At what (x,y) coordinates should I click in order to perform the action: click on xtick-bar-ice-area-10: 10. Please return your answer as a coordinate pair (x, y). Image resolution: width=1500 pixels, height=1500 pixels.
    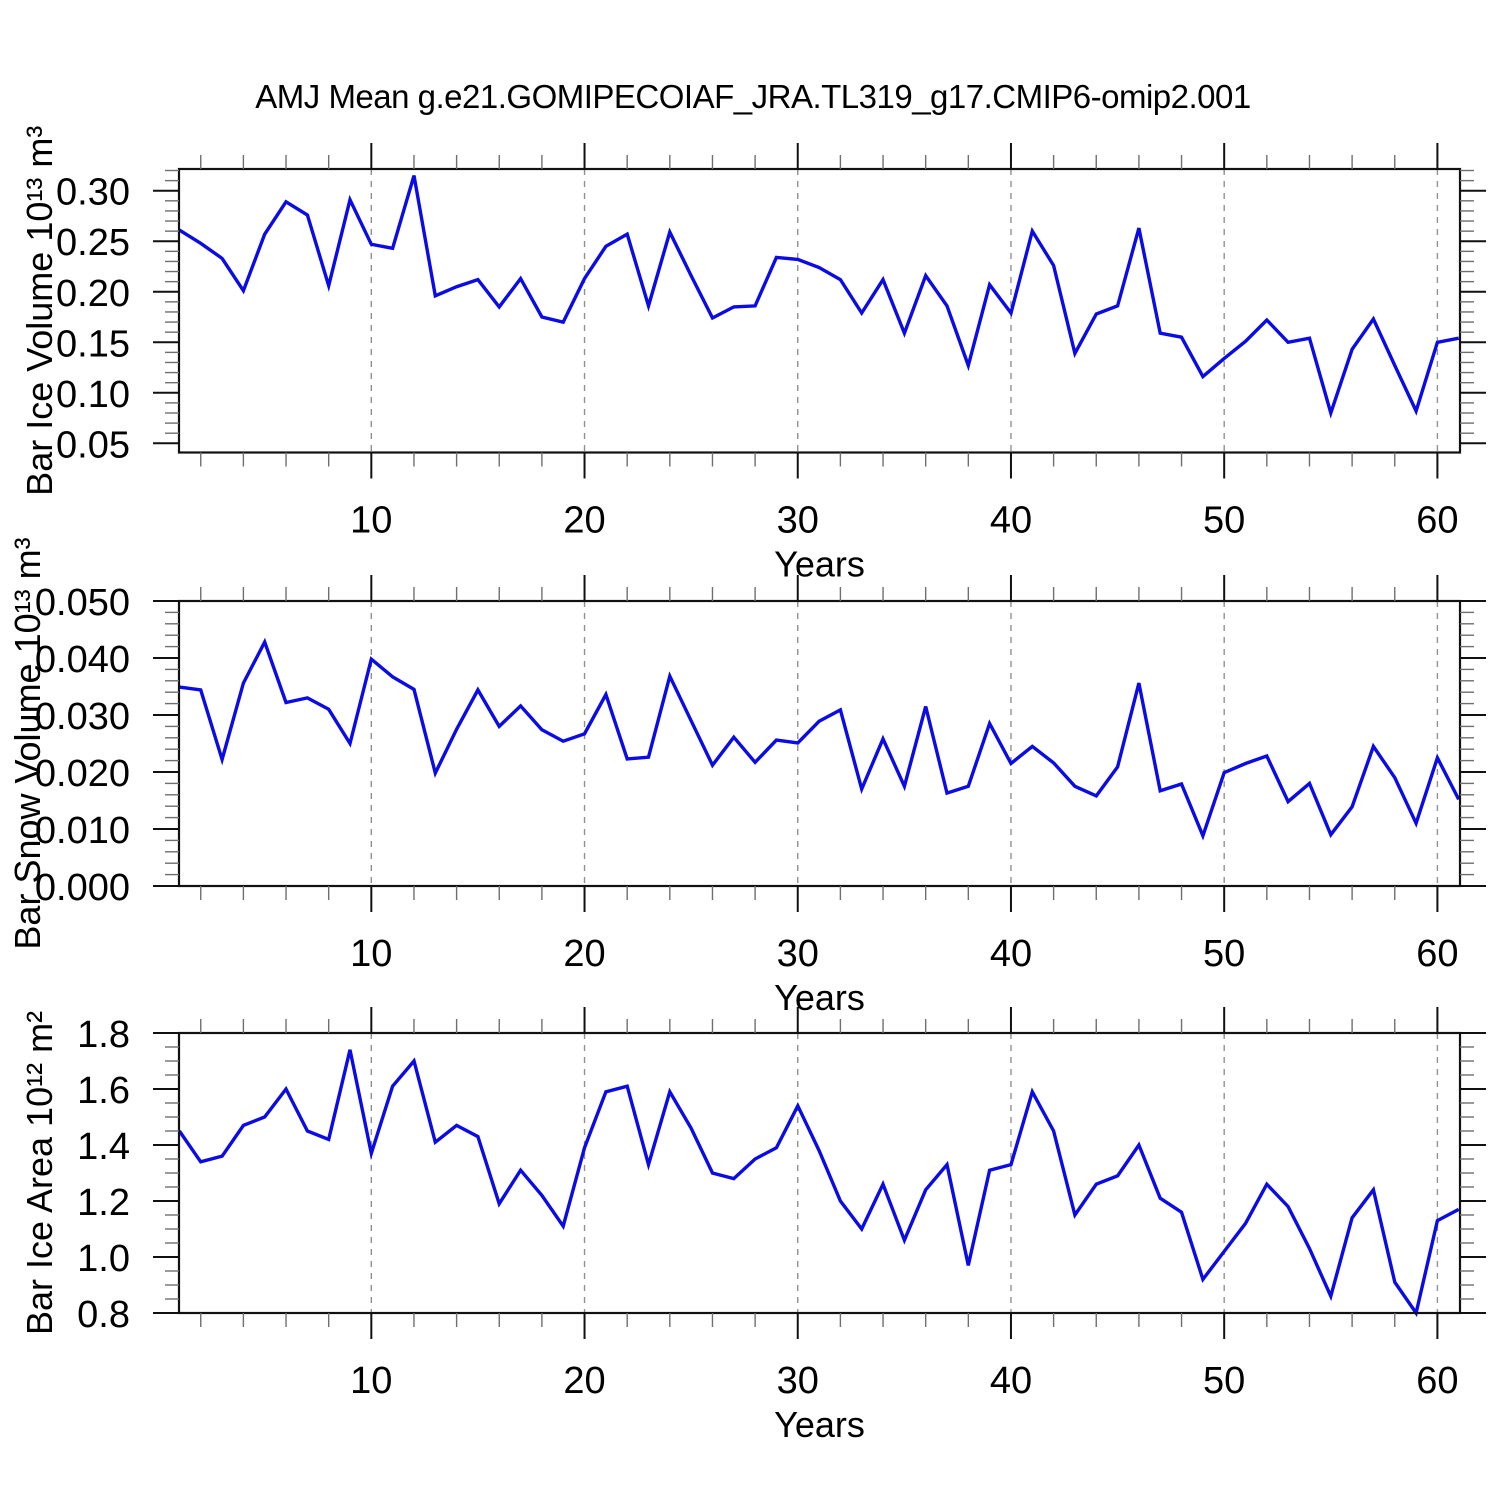
    Looking at the image, I should click on (371, 1381).